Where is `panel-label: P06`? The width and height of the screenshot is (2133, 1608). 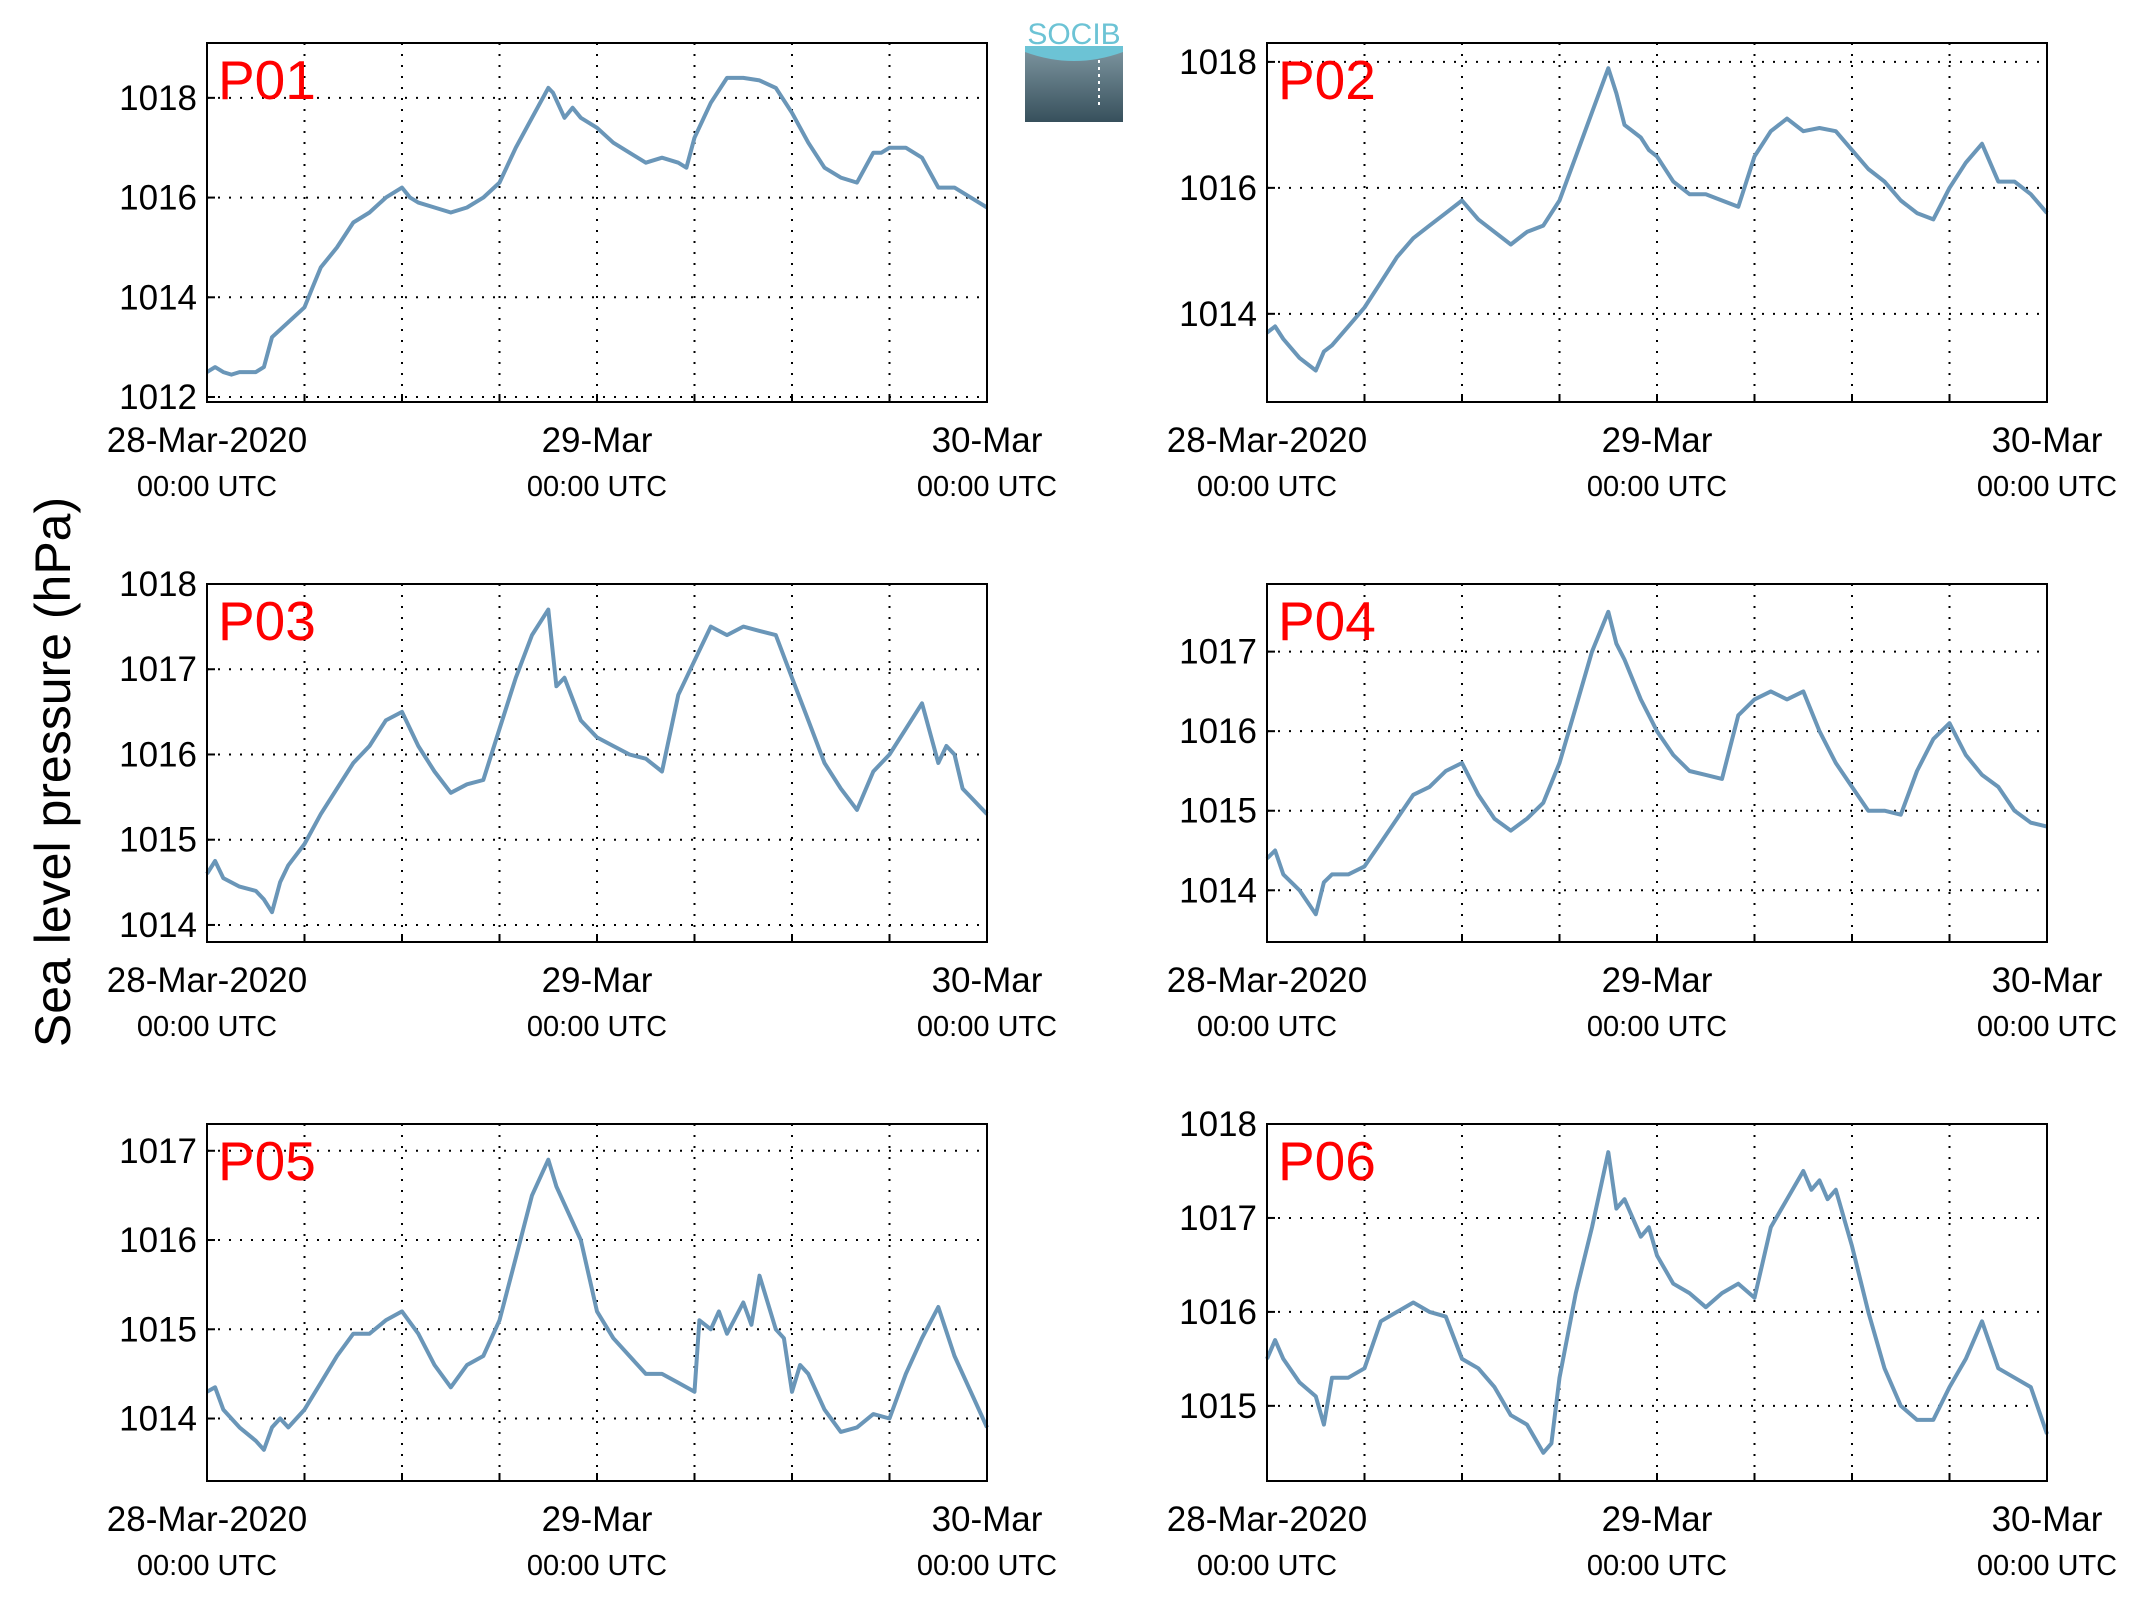 panel-label: P06 is located at coordinates (1327, 1161).